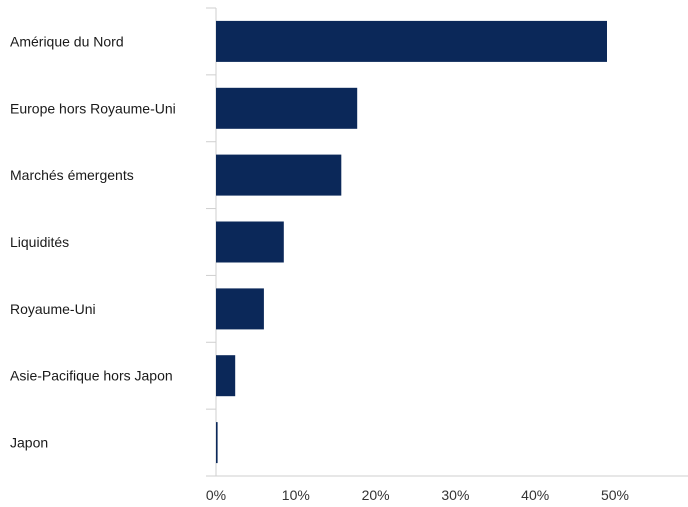  Describe the element at coordinates (72, 175) in the screenshot. I see `category-label: Marchés émergents` at that location.